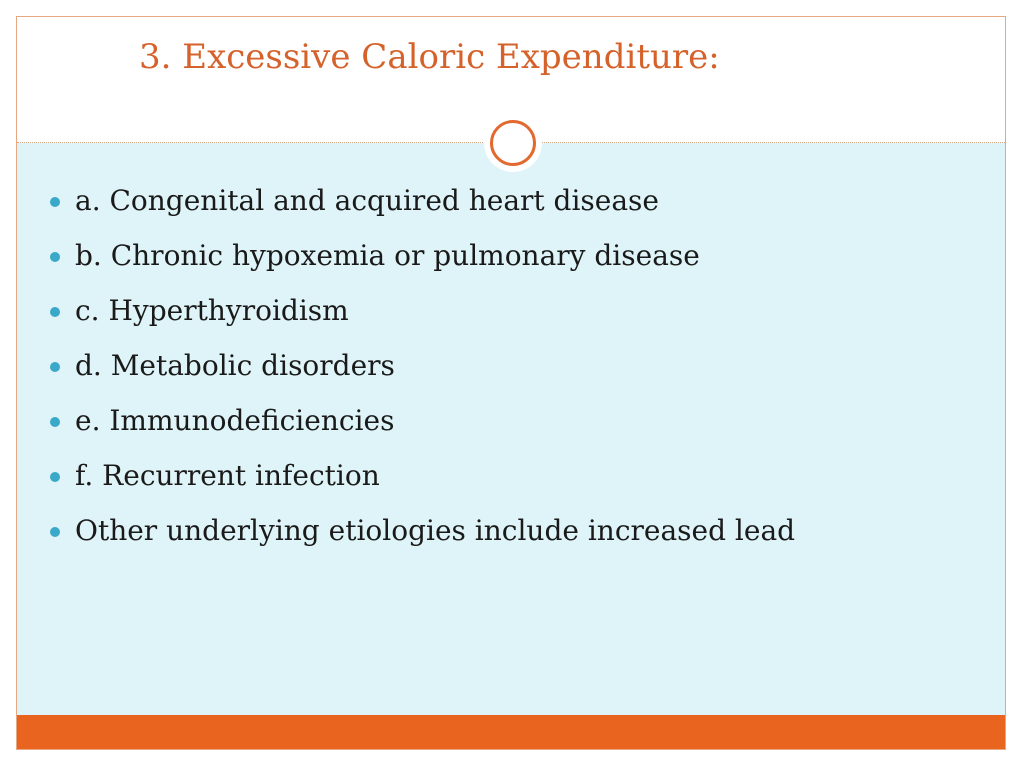 The image size is (1024, 768). I want to click on slide-title: 3. Excessive Caloric Expenditure:, so click(429, 57).